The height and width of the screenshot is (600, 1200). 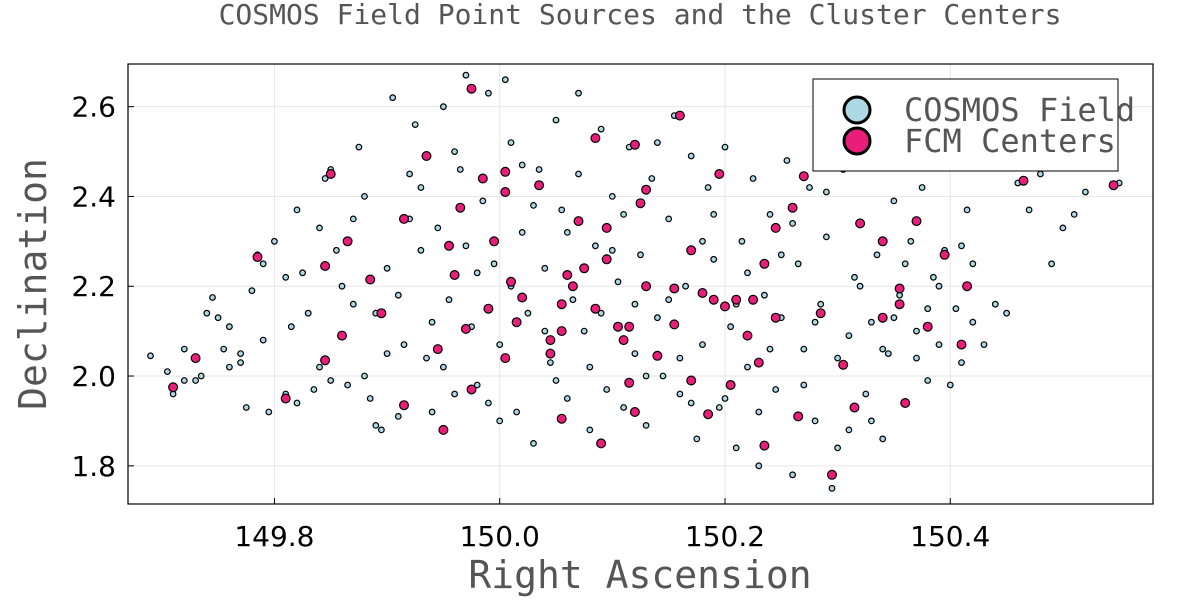 I want to click on x-tick-label: 150.2, so click(x=725, y=536).